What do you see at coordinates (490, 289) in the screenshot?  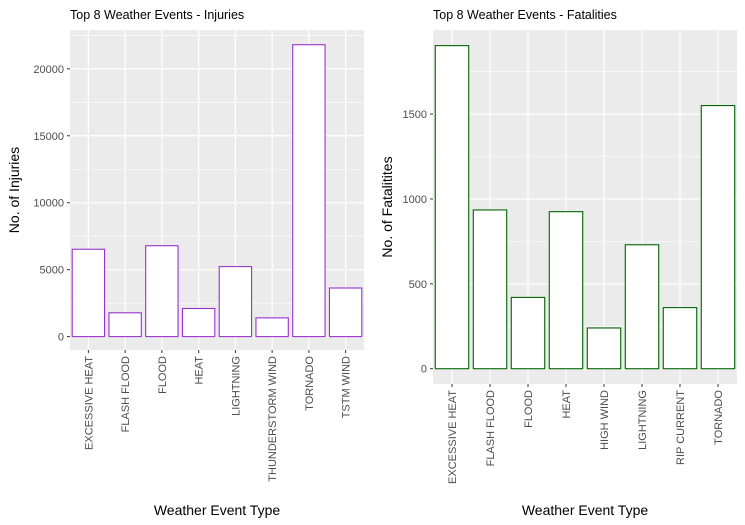 I see `fatalities-bar-flash-flood` at bounding box center [490, 289].